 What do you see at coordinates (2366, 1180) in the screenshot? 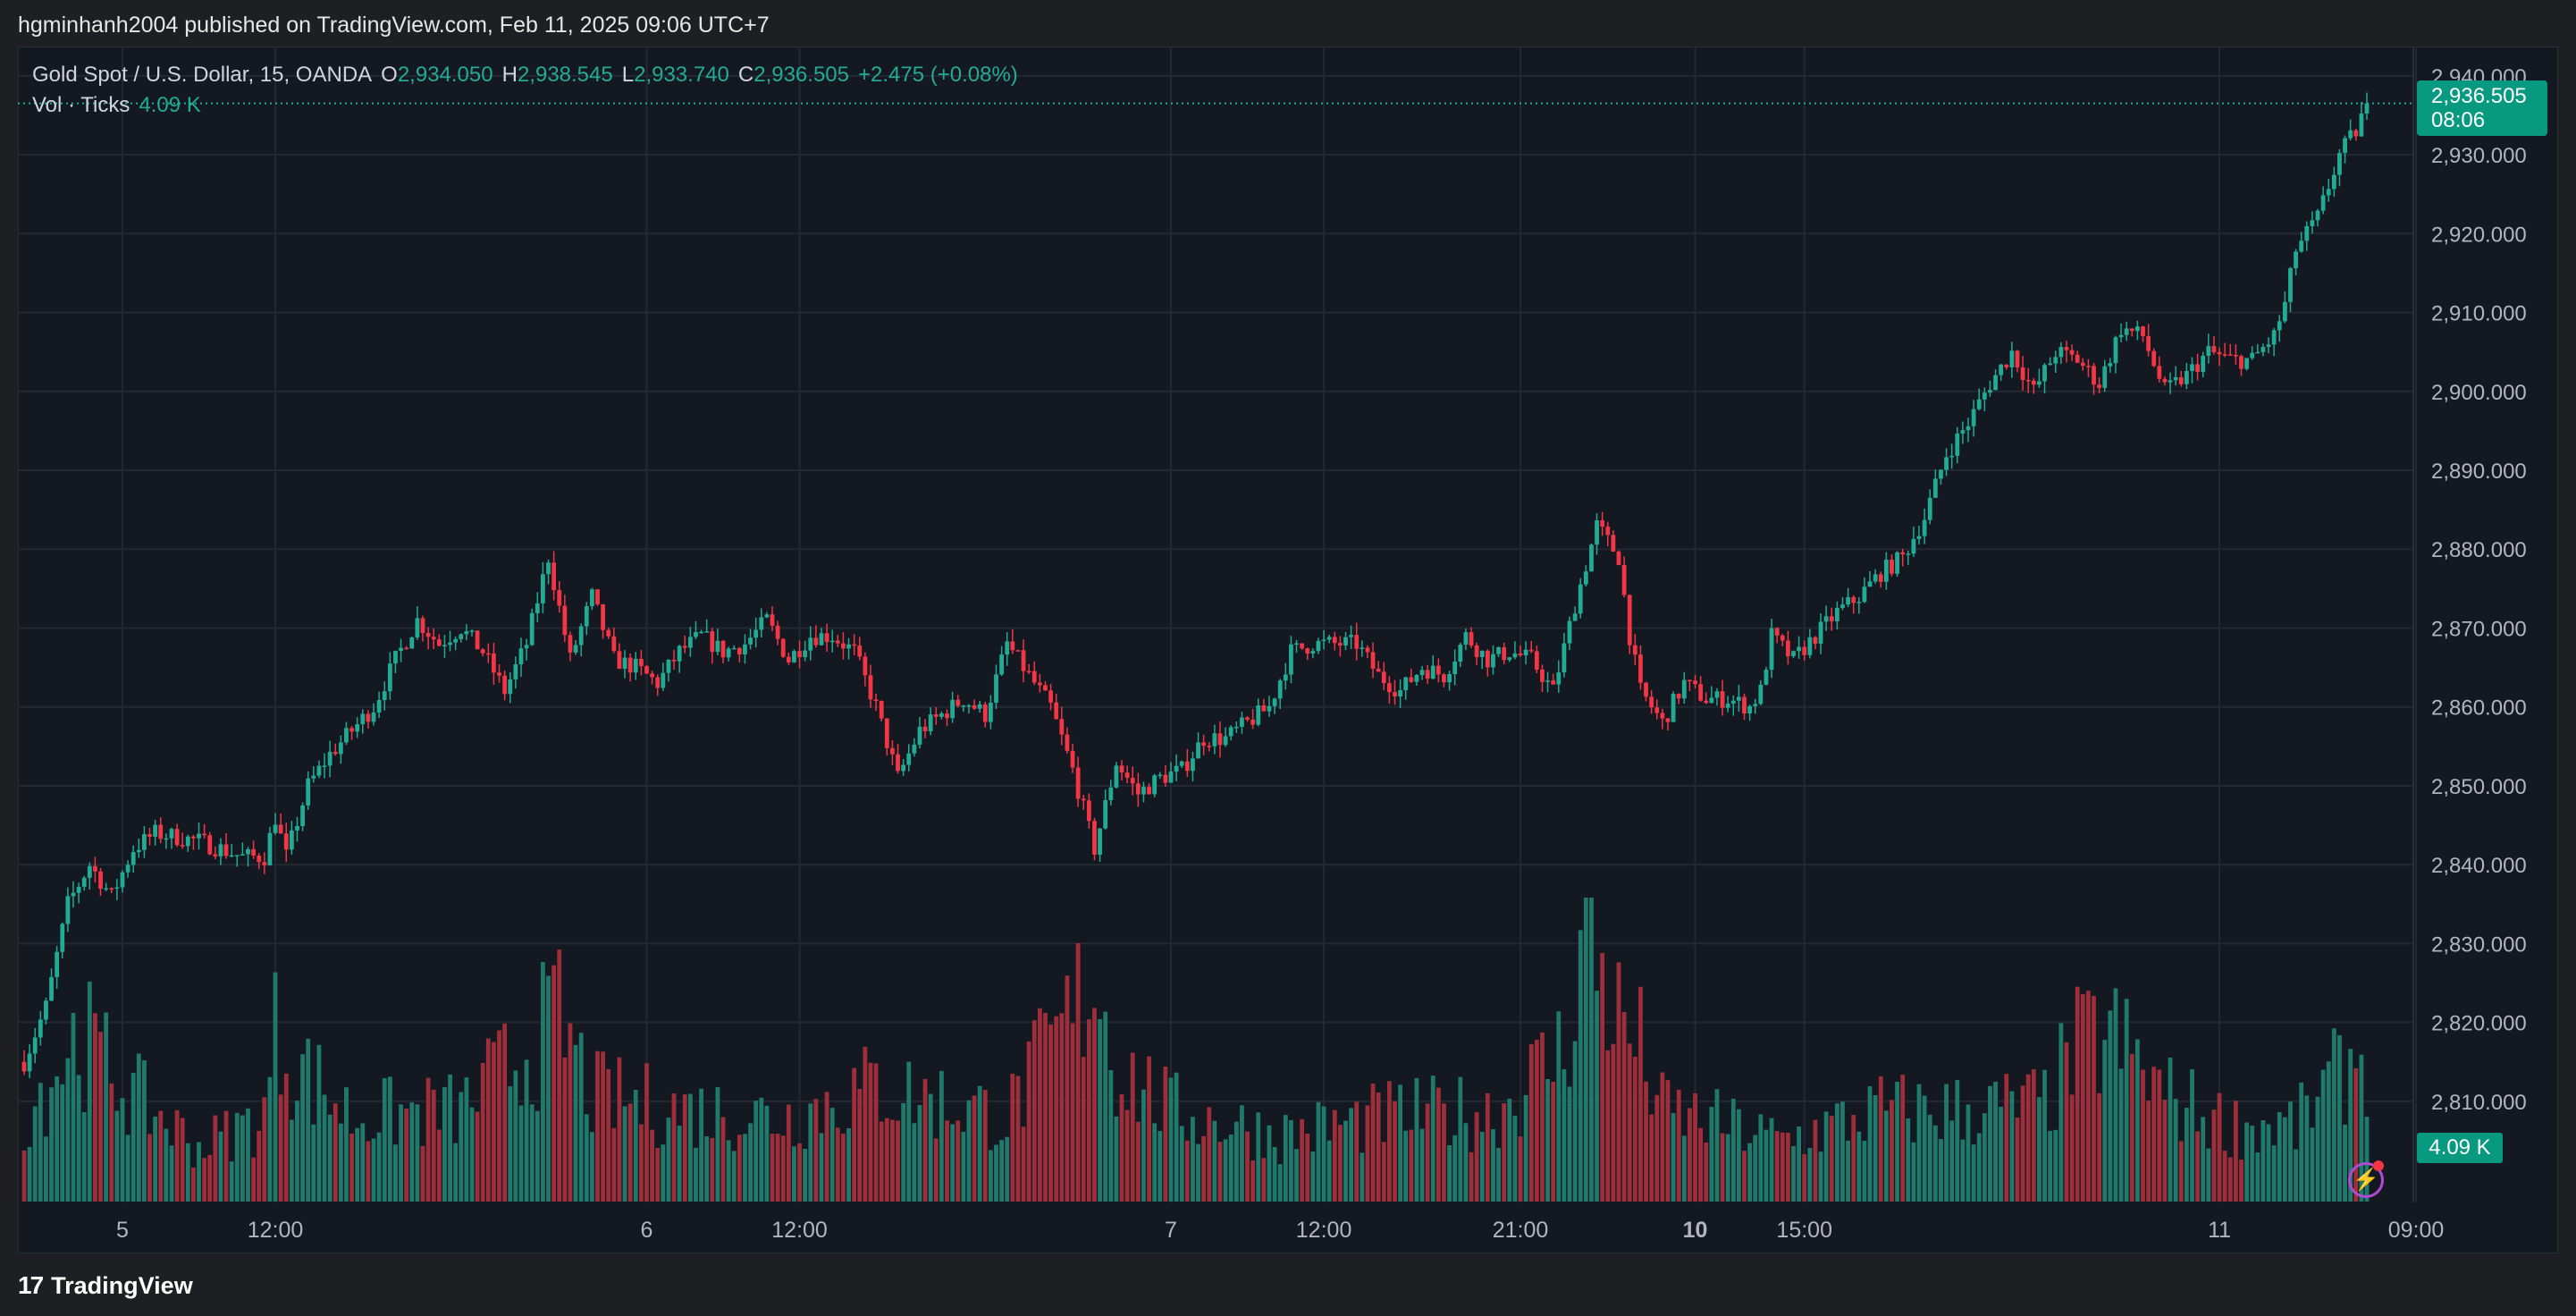
I see `lightning-icon: ⚡` at bounding box center [2366, 1180].